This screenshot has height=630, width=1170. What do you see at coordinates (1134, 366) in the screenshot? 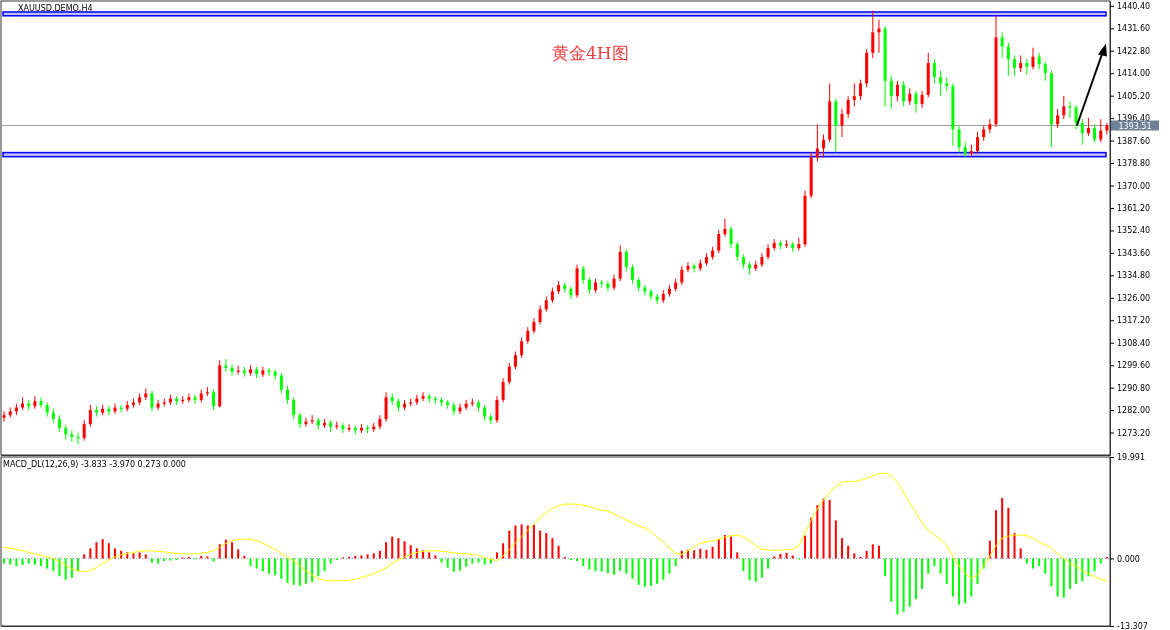
I see `y-tick-label: 1299.60` at bounding box center [1134, 366].